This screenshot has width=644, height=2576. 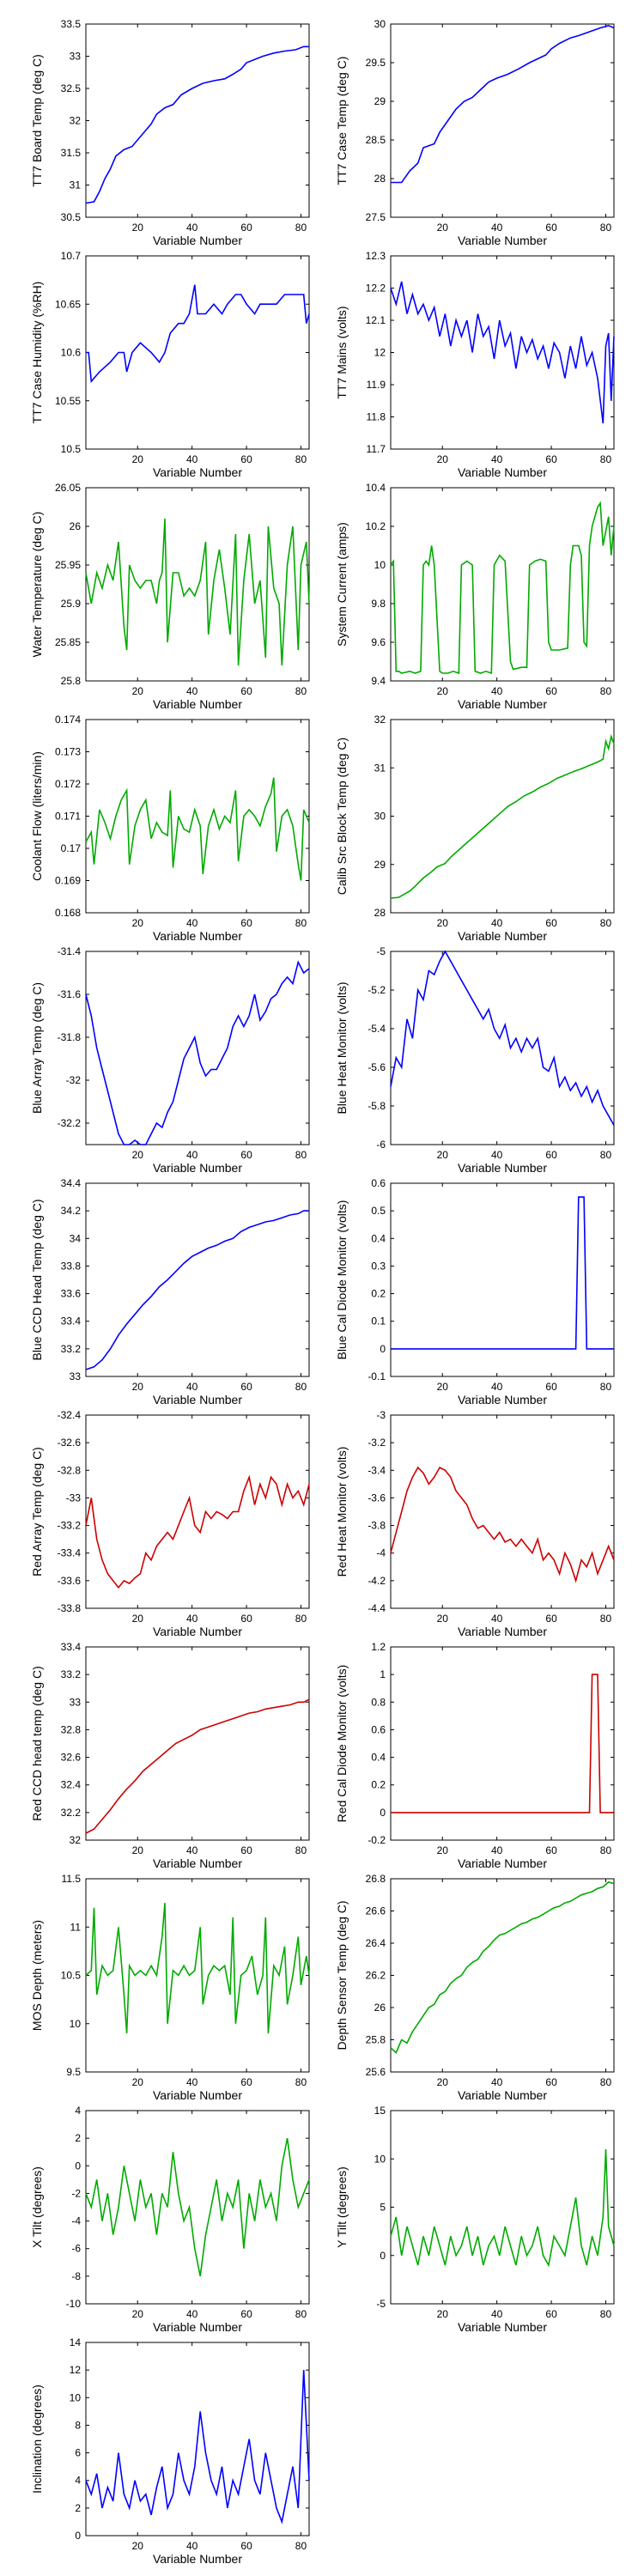 I want to click on y-tick-label: 2, so click(x=78, y=2508).